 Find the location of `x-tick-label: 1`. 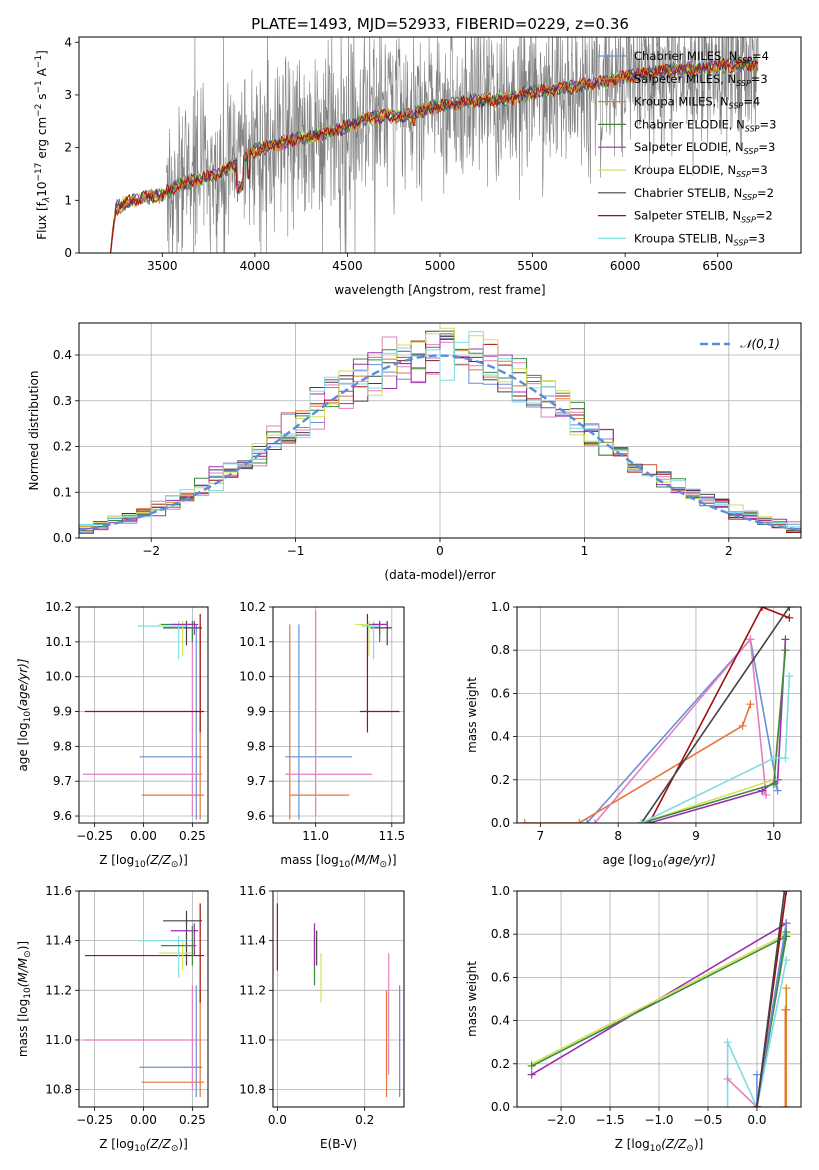

x-tick-label: 1 is located at coordinates (585, 551).